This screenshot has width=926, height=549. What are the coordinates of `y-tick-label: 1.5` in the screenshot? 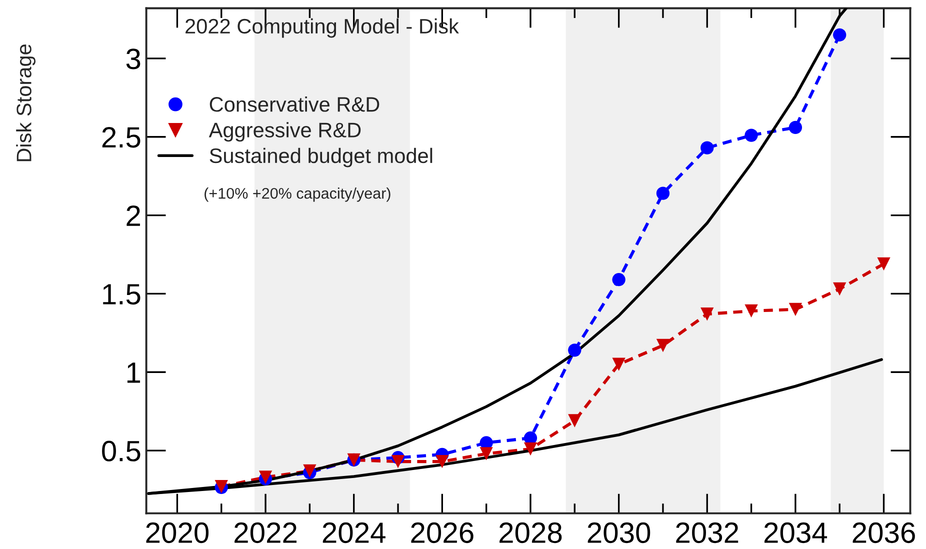 It's located at (121, 294).